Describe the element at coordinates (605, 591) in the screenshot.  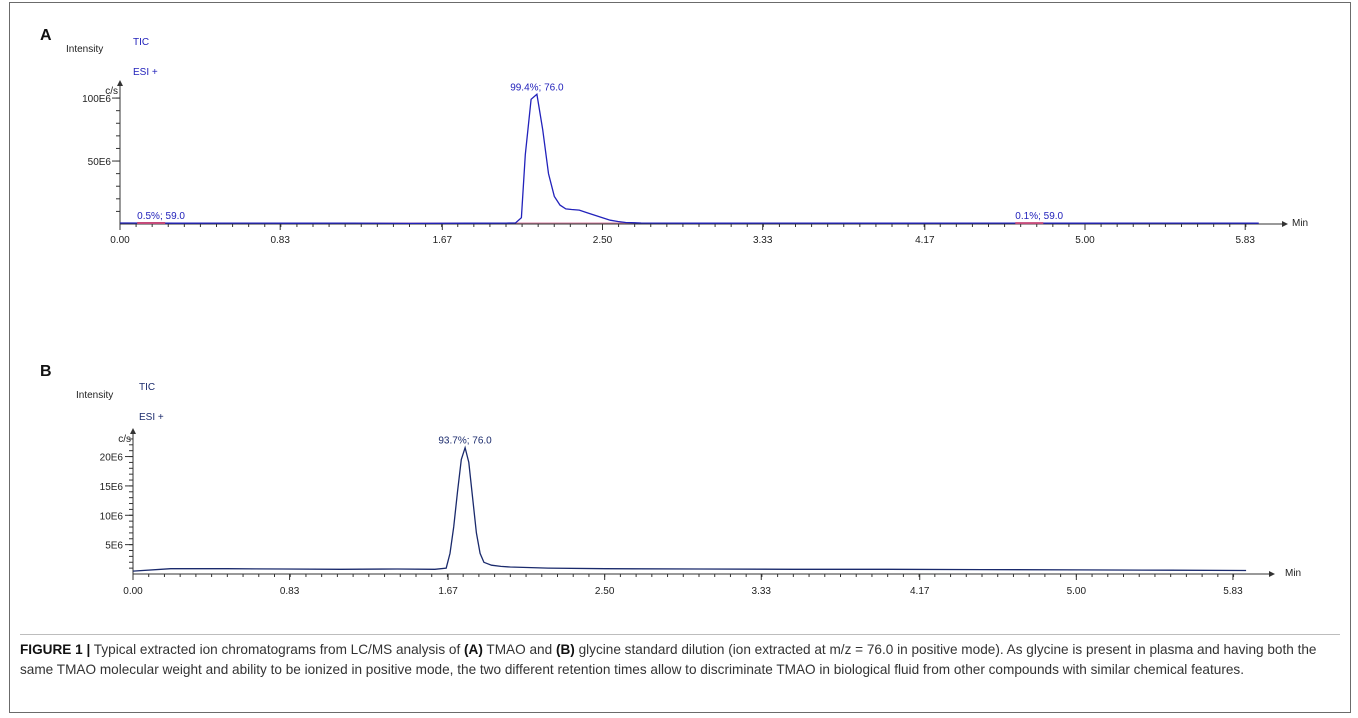
I see `panel-b-x-tick-label: 2.50` at that location.